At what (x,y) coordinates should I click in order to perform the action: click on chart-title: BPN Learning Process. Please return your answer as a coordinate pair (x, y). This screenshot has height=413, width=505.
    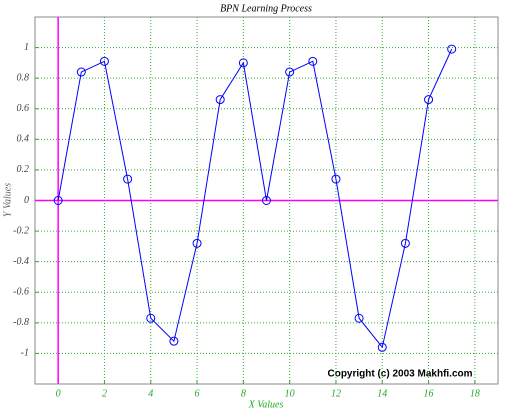
    Looking at the image, I should click on (266, 8).